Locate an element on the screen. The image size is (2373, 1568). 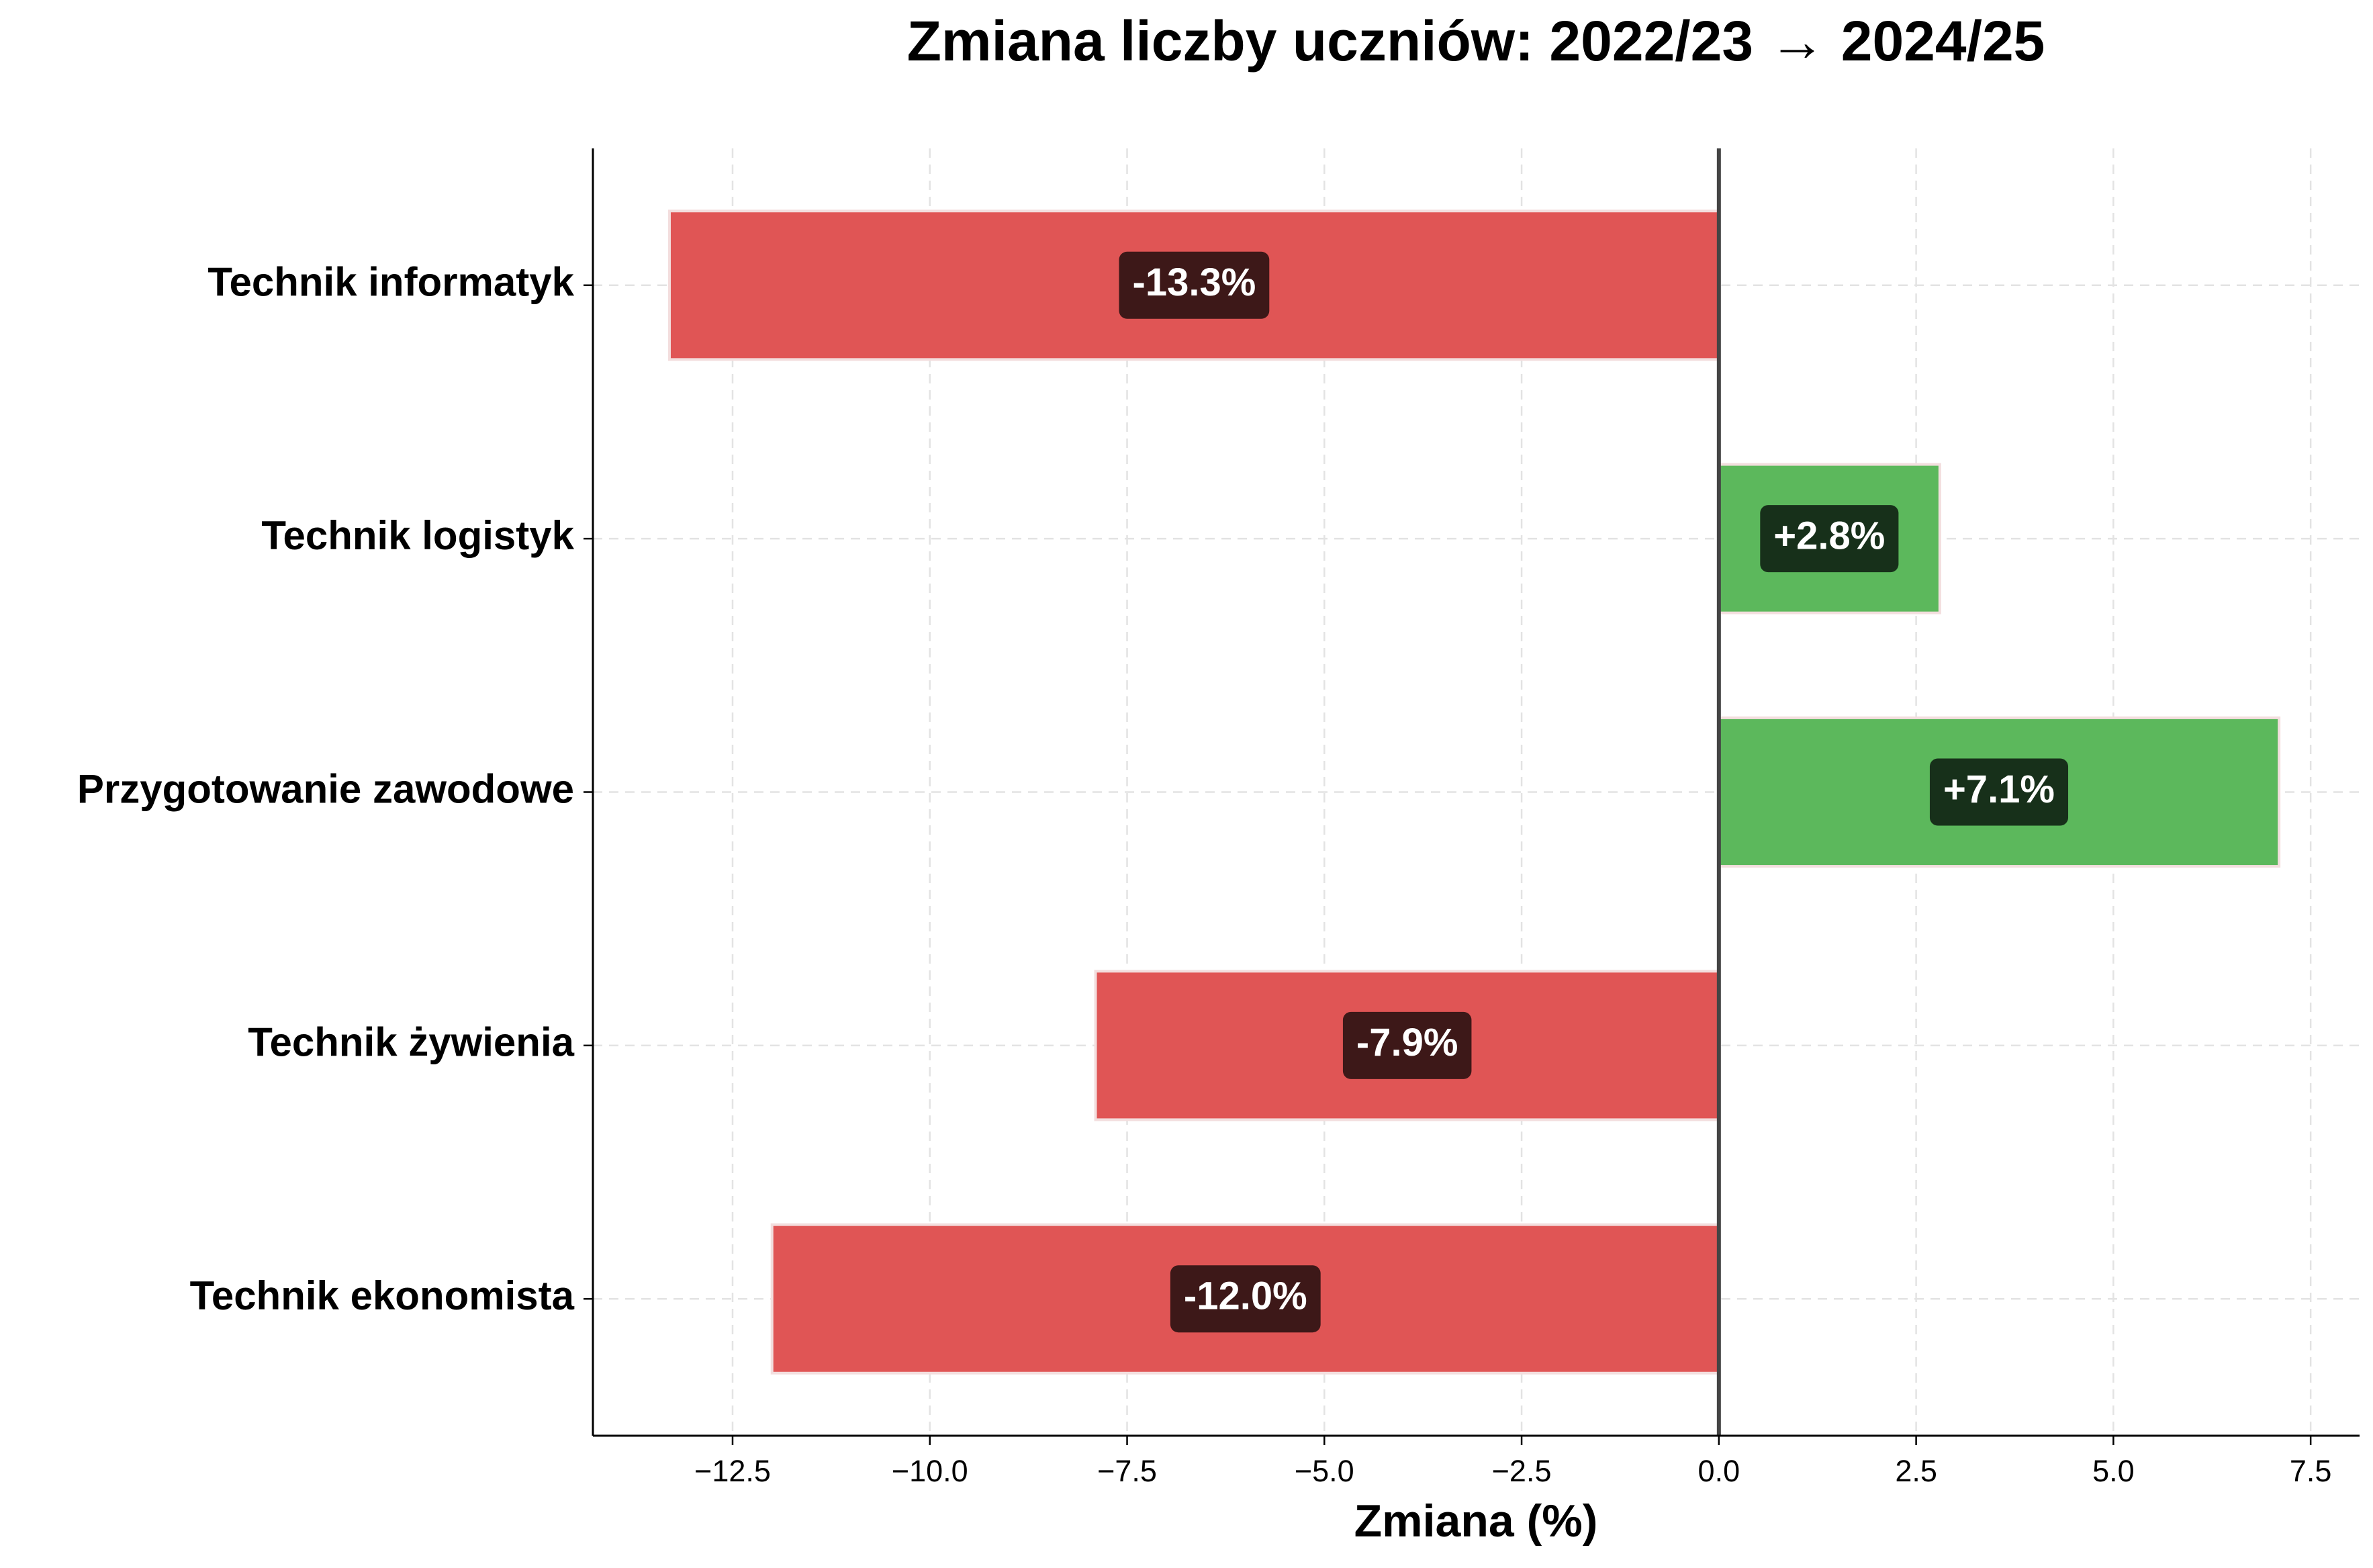
x-tick-label: 7.5 is located at coordinates (2311, 1471).